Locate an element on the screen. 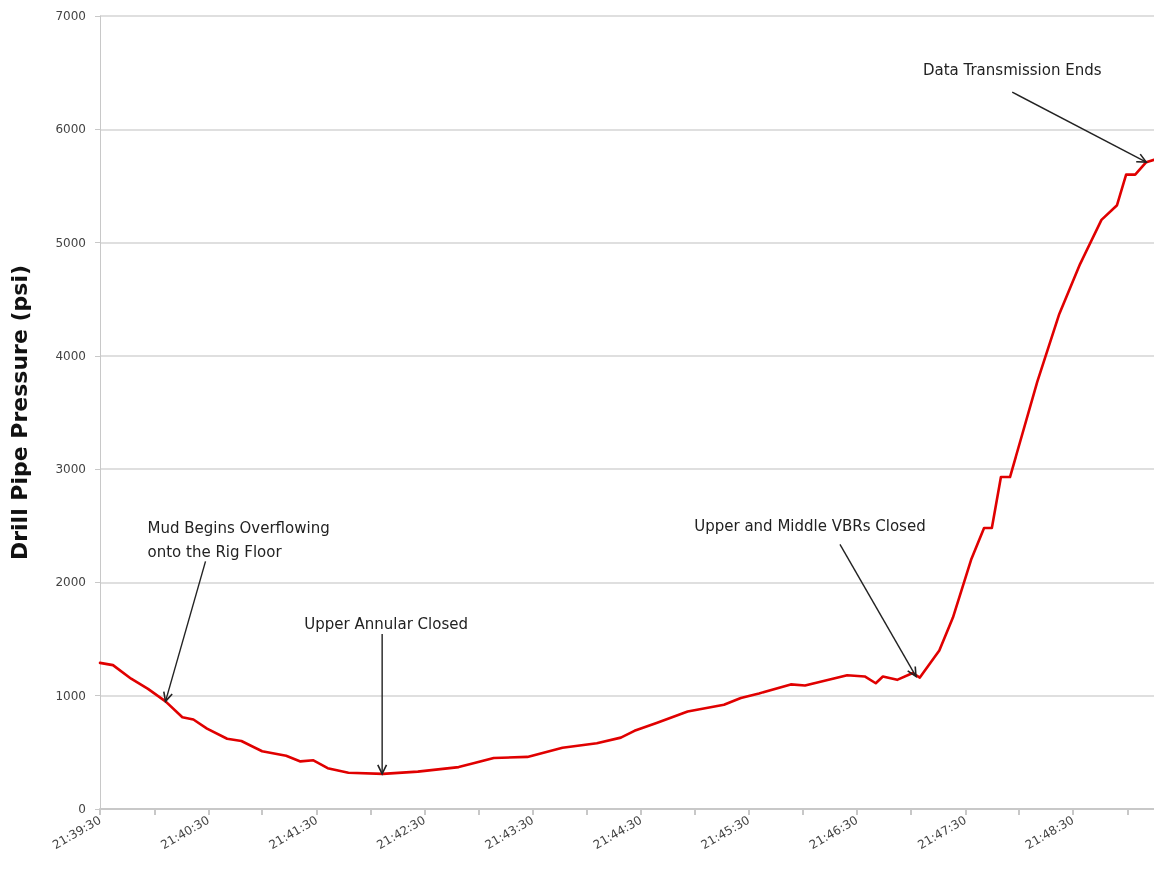 Image resolution: width=1154 pixels, height=873 pixels. y-tick-label: 5000 is located at coordinates (70, 242).